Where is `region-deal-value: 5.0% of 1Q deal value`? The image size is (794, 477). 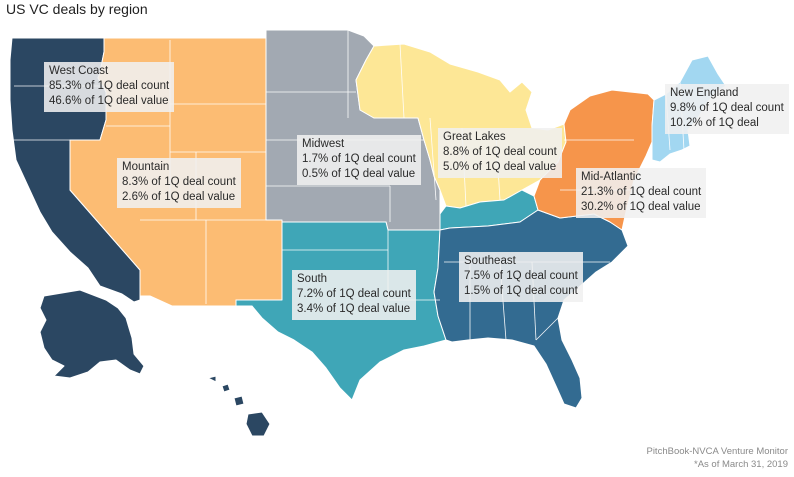
region-deal-value: 5.0% of 1Q deal value is located at coordinates (500, 167).